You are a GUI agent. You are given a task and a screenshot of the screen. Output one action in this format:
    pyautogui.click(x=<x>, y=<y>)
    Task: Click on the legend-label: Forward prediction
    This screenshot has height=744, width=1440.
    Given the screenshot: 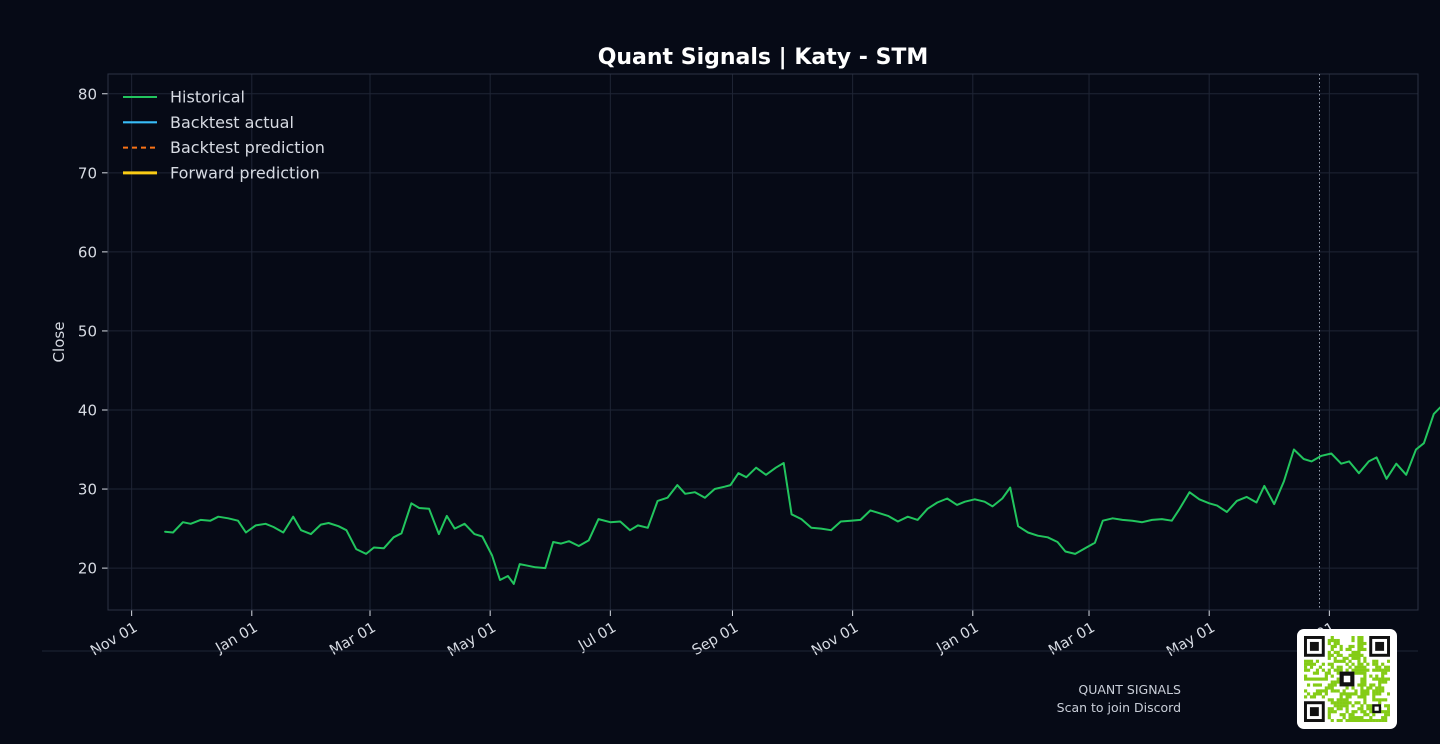 What is the action you would take?
    pyautogui.click(x=245, y=172)
    